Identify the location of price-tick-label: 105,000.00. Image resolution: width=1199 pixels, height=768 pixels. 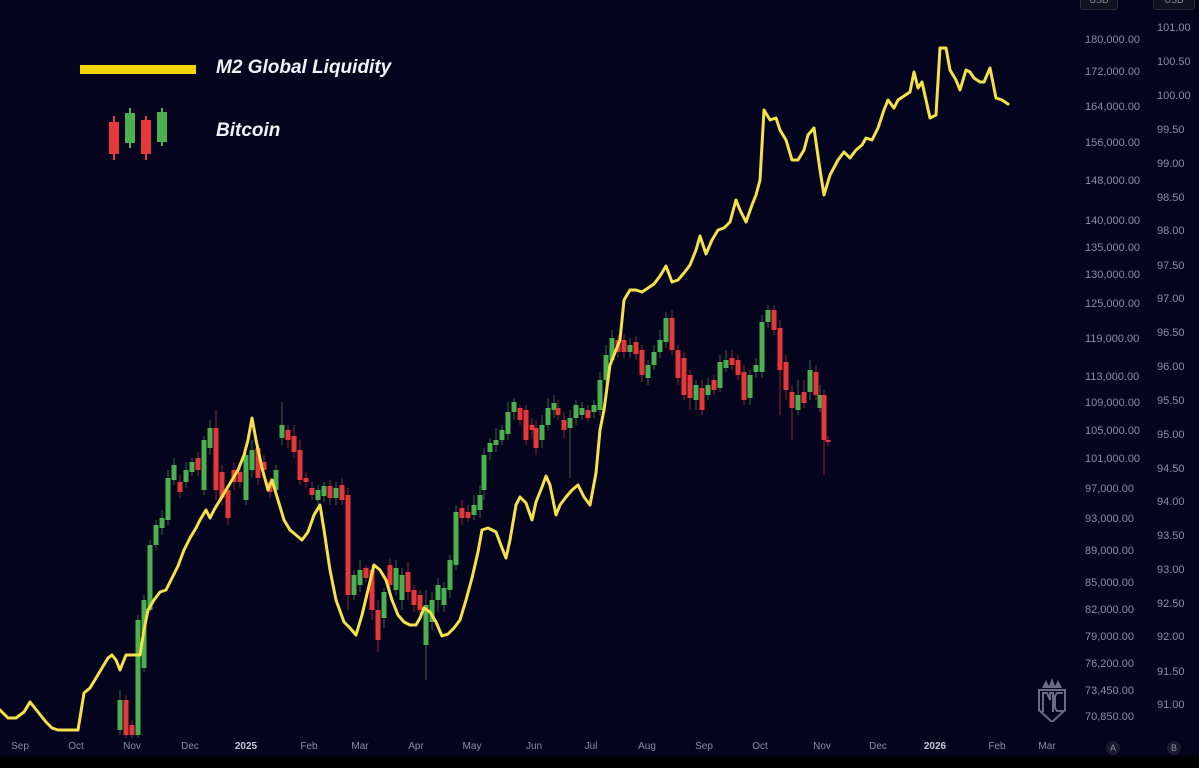
(1113, 431).